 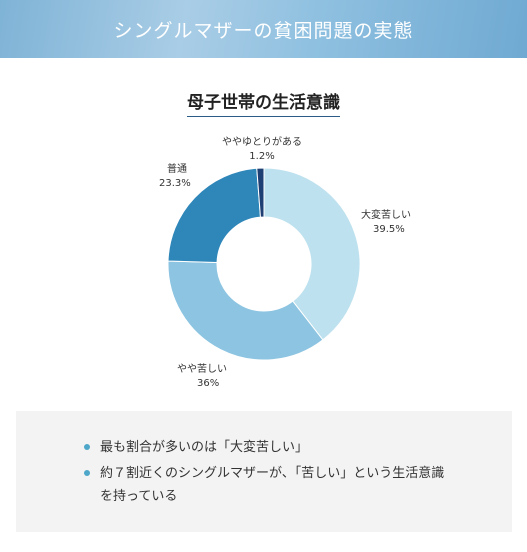 What do you see at coordinates (202, 377) in the screenshot?
I see `slice-label-1: やや苦しい 36%` at bounding box center [202, 377].